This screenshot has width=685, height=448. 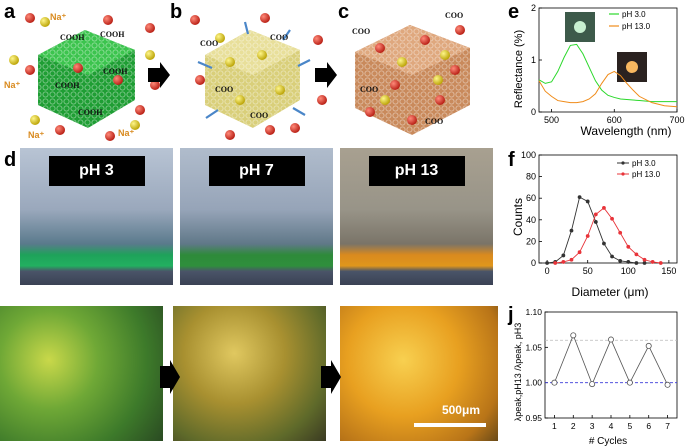 I want to click on x-tick-label: 2, so click(x=573, y=426).